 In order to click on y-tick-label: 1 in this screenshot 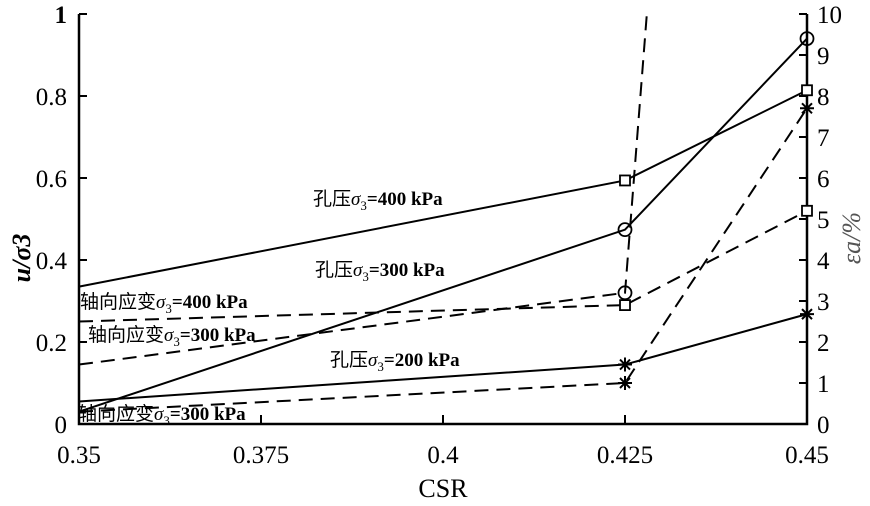, I will do `click(61, 15)`.